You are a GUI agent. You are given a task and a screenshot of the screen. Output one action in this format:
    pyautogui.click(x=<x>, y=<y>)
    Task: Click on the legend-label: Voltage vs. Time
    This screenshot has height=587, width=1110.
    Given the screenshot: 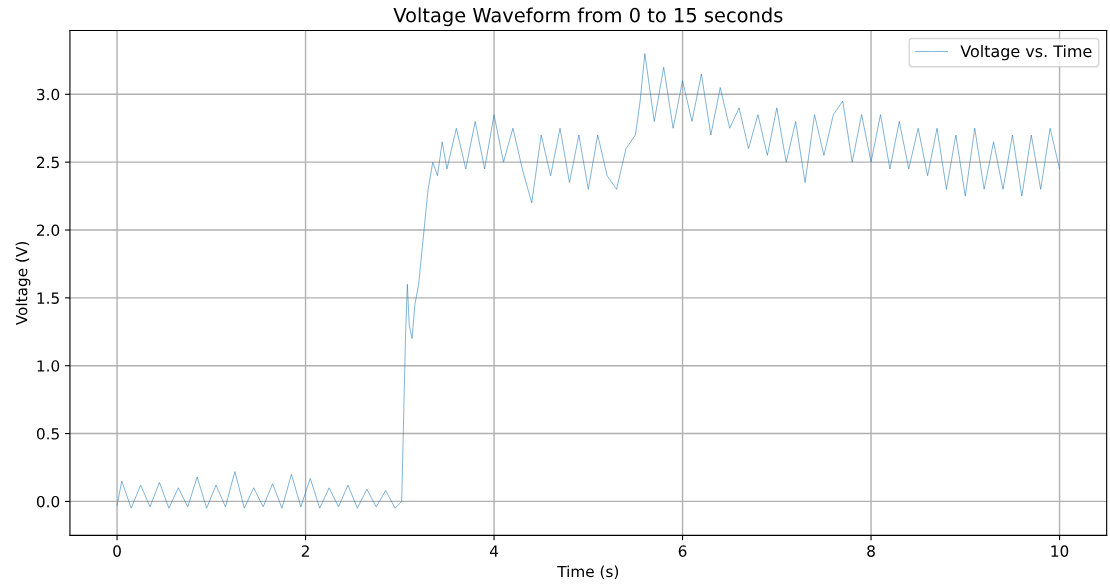 What is the action you would take?
    pyautogui.click(x=1026, y=52)
    